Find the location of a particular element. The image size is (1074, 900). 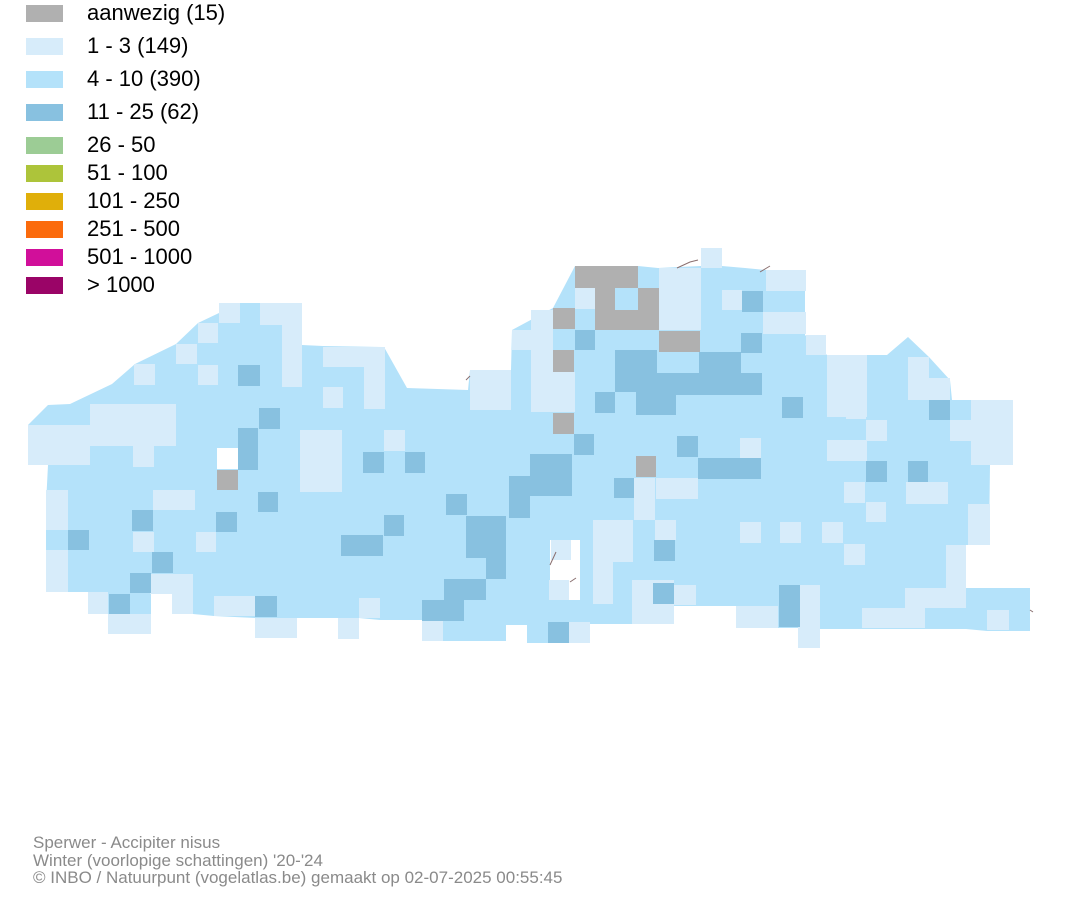

legend-label: 251 - 500 is located at coordinates (133, 228).